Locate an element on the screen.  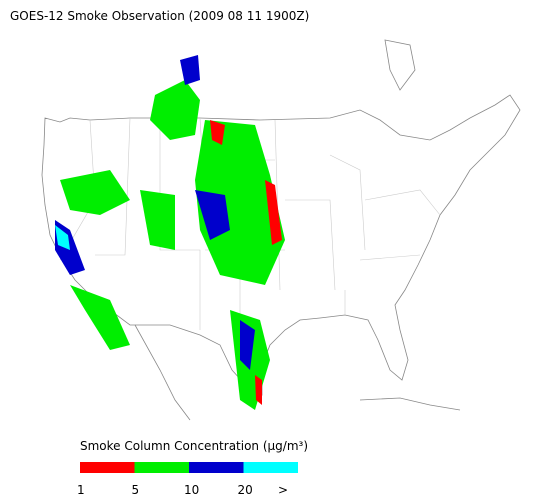
colorbar-tick-label: 5 is located at coordinates (136, 490).